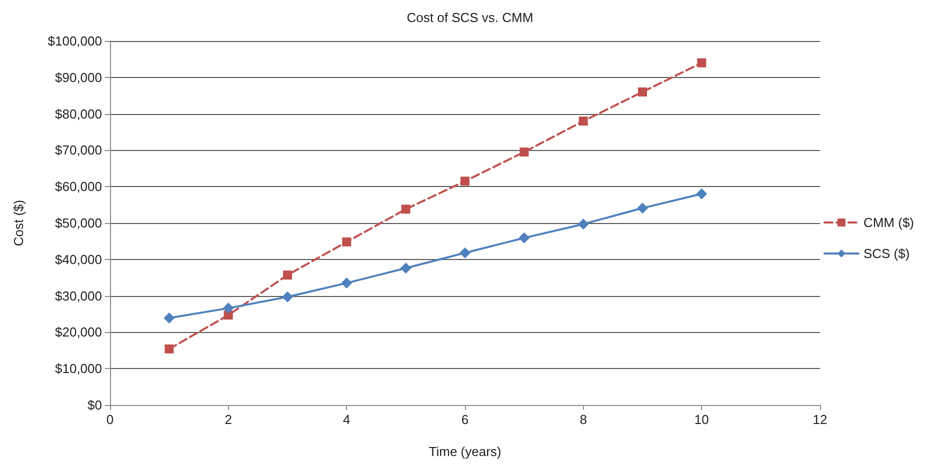 Image resolution: width=929 pixels, height=476 pixels. What do you see at coordinates (465, 419) in the screenshot?
I see `x-tick-label: 6` at bounding box center [465, 419].